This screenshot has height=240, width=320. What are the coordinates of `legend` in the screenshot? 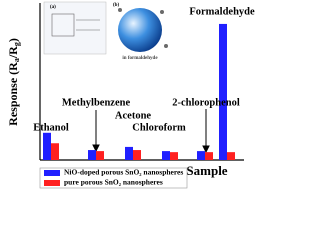 It's located at (113, 178).